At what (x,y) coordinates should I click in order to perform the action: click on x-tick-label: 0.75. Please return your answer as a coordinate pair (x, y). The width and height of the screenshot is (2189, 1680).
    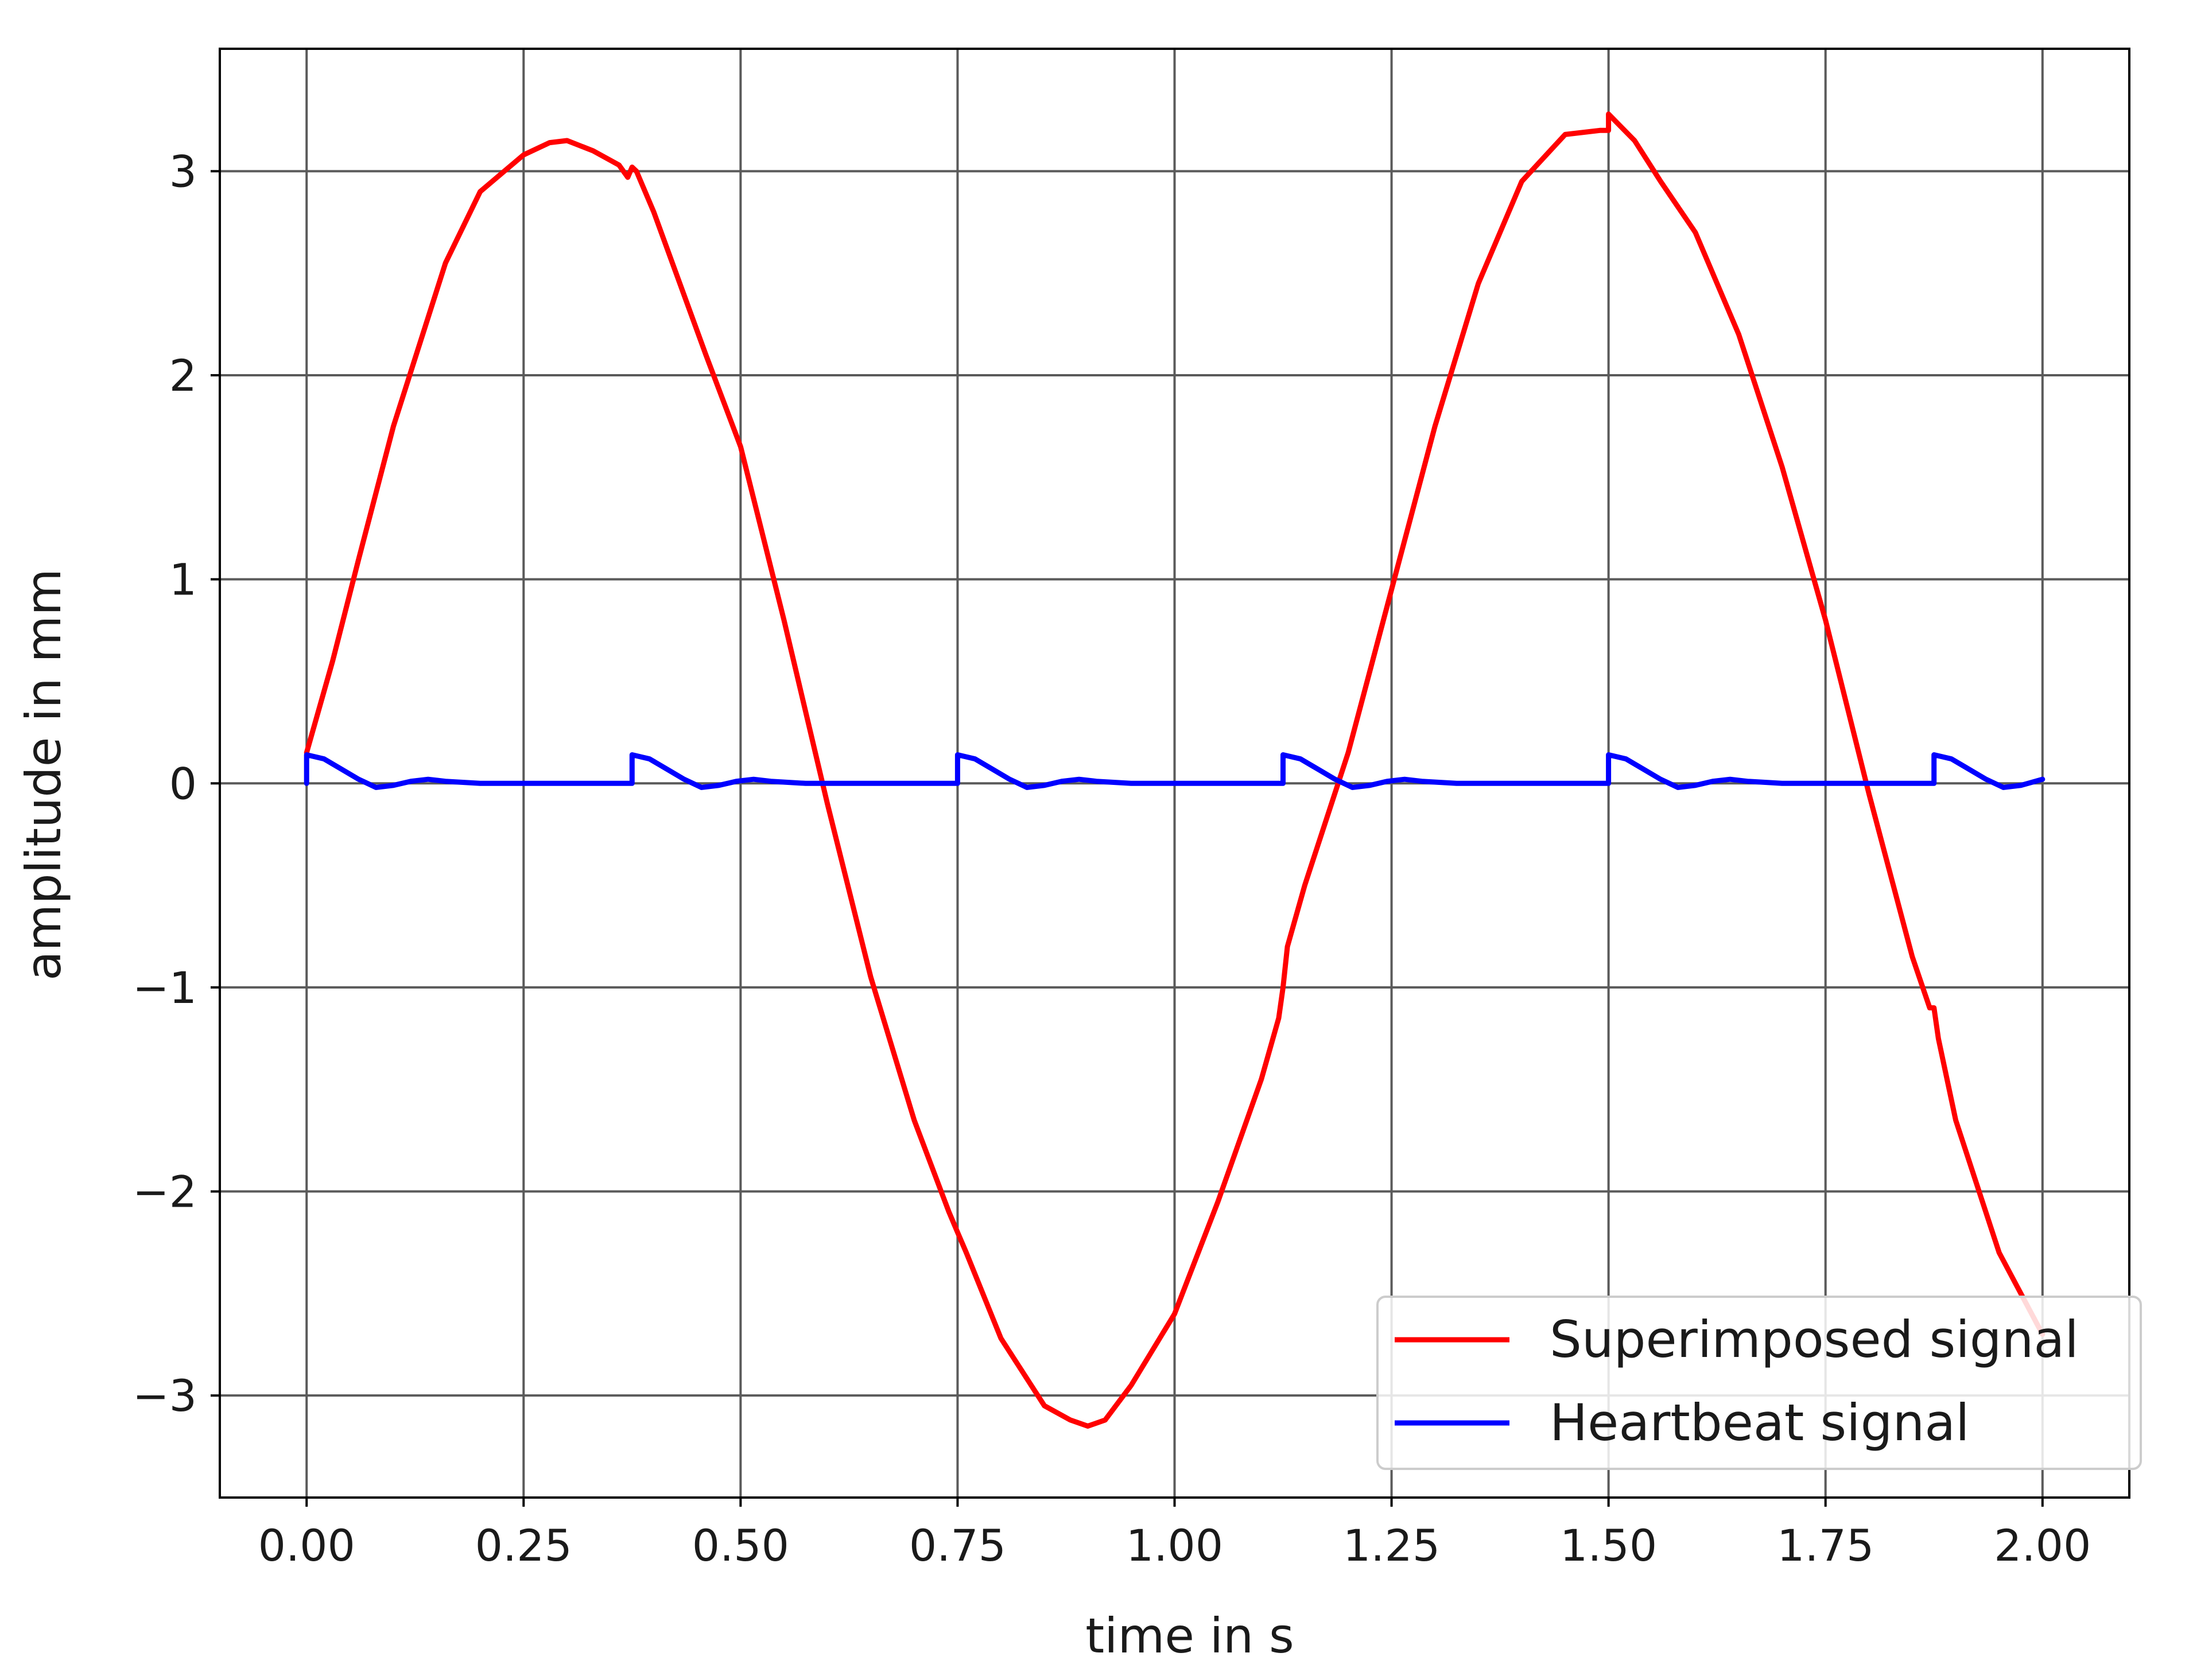
    Looking at the image, I should click on (957, 1545).